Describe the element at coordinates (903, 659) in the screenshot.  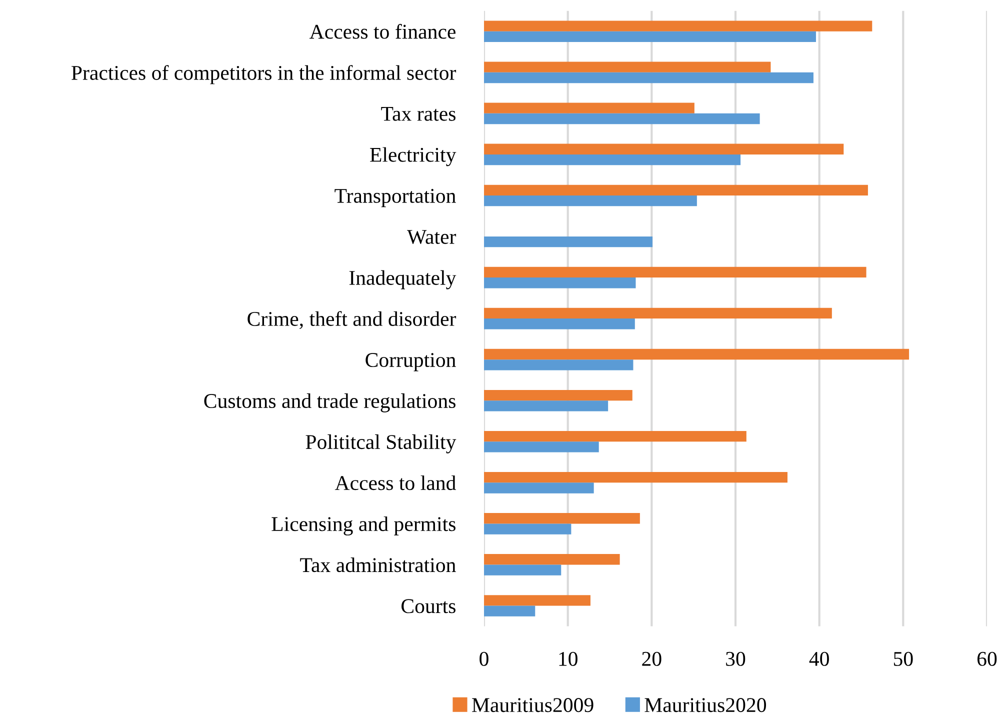
I see `x-tick-label: 50` at that location.